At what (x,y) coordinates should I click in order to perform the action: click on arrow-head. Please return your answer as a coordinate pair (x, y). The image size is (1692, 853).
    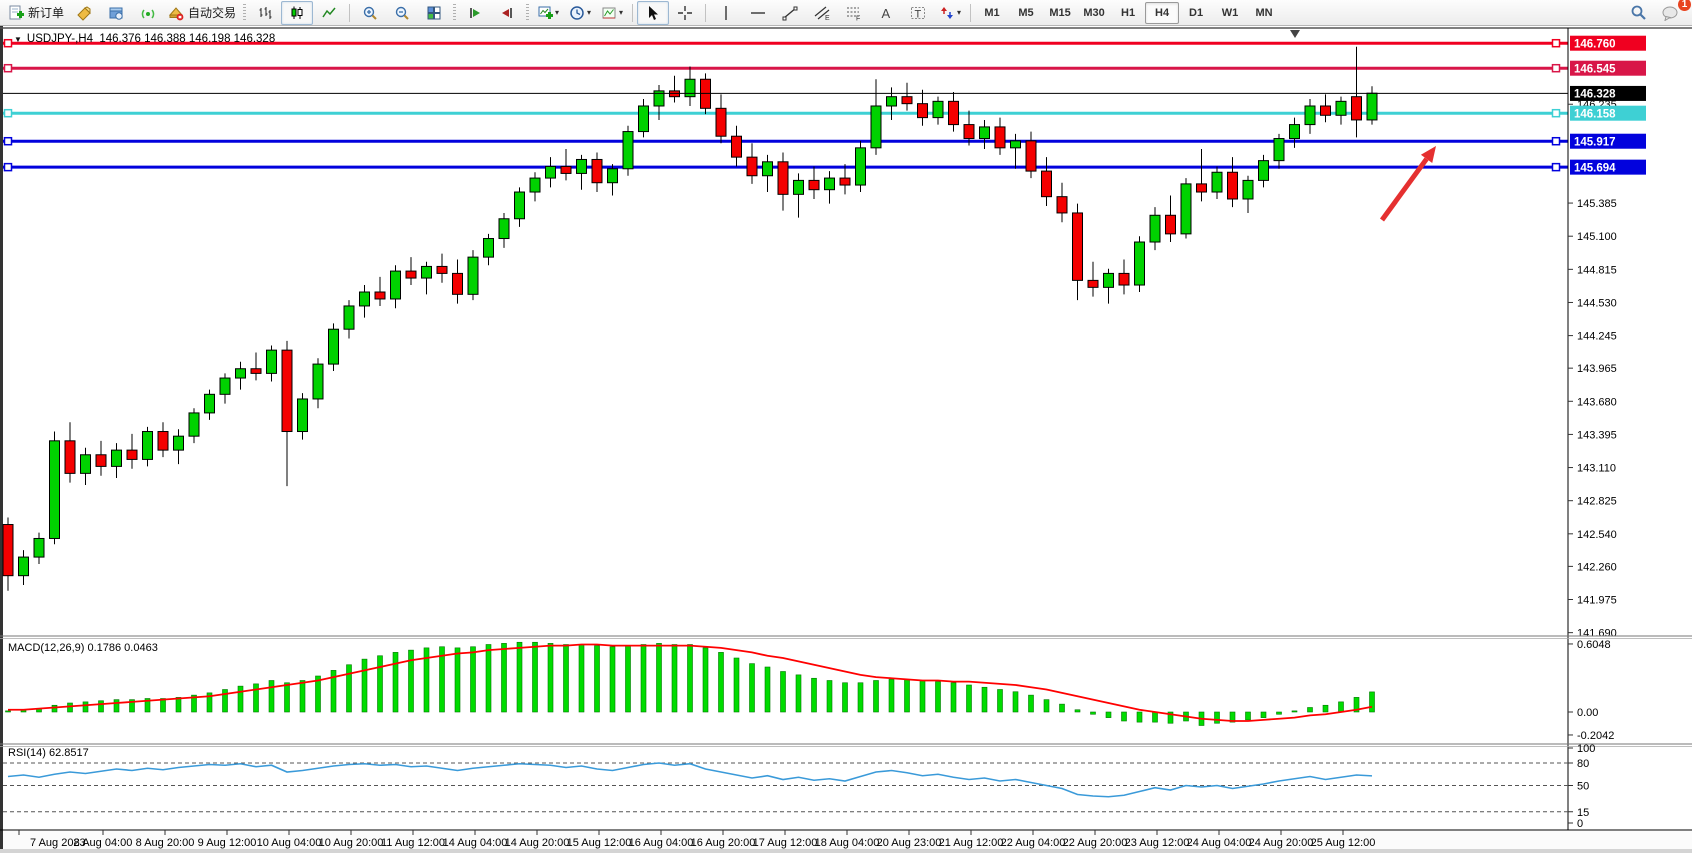
    Looking at the image, I should click on (1428, 155).